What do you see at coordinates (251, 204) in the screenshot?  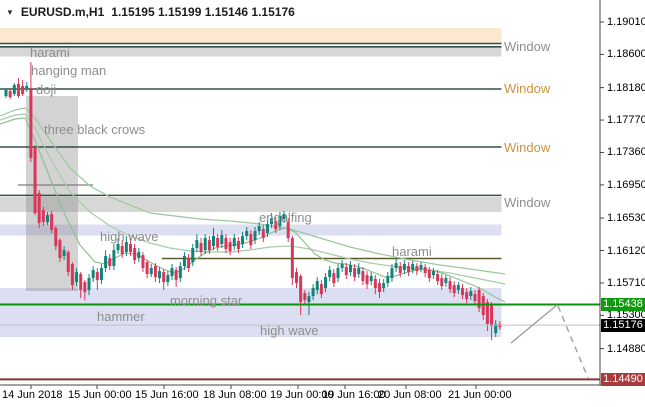 I see `window-band-gray-mid` at bounding box center [251, 204].